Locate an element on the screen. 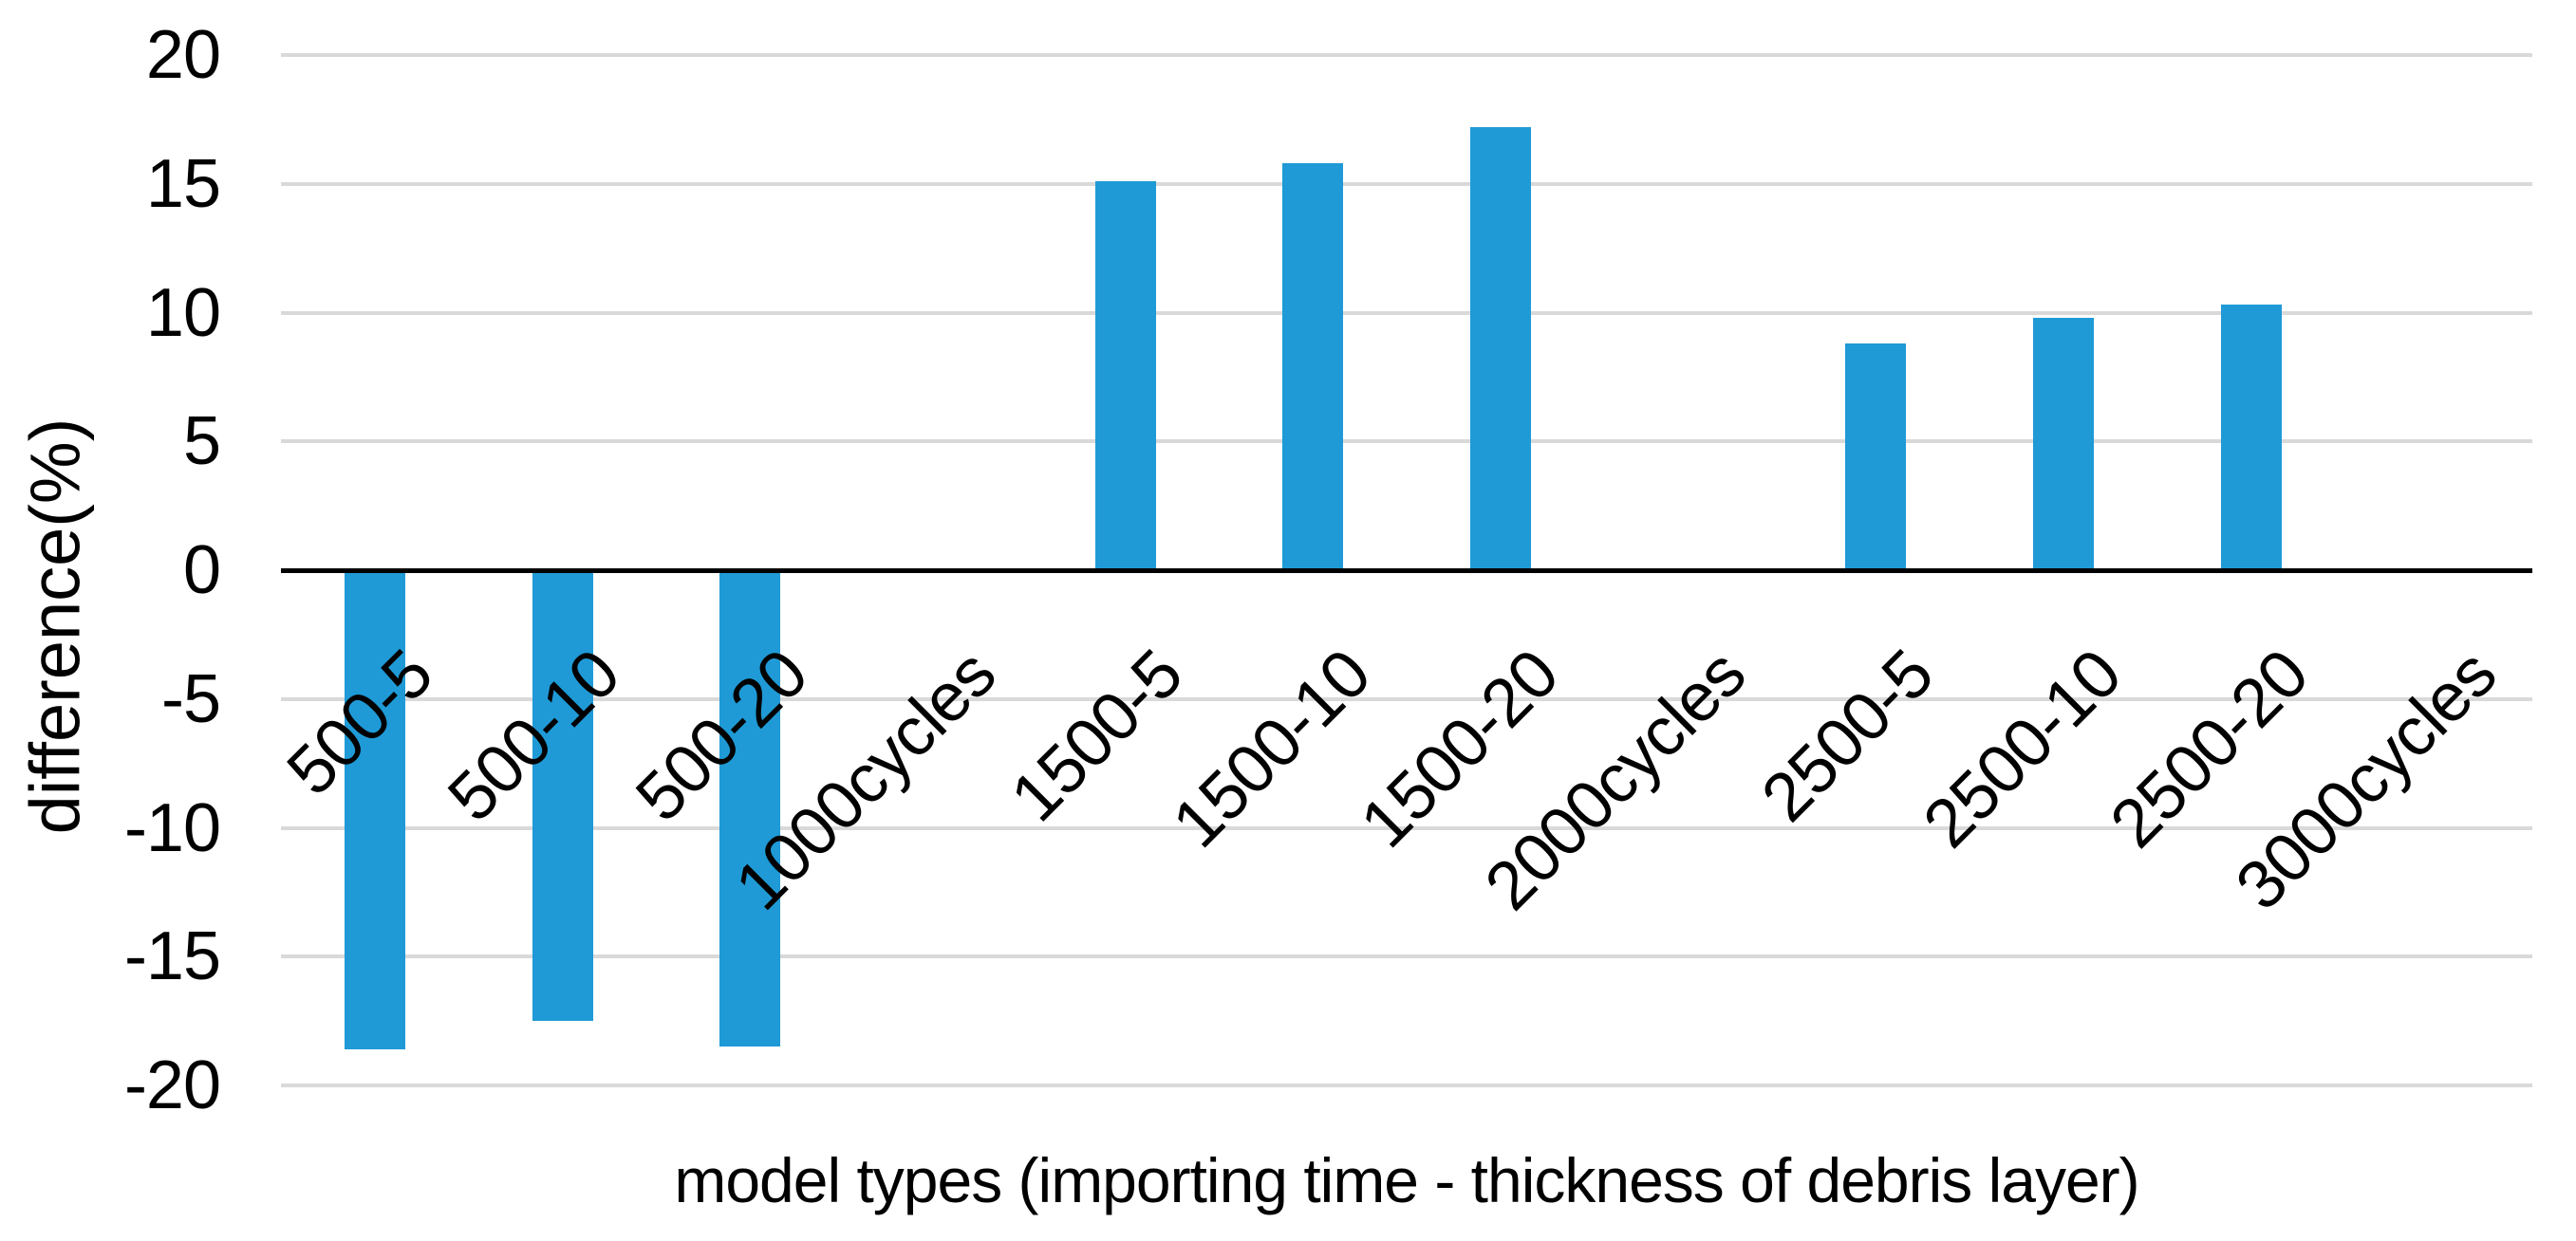  x-axis-zero-line is located at coordinates (1406, 570).